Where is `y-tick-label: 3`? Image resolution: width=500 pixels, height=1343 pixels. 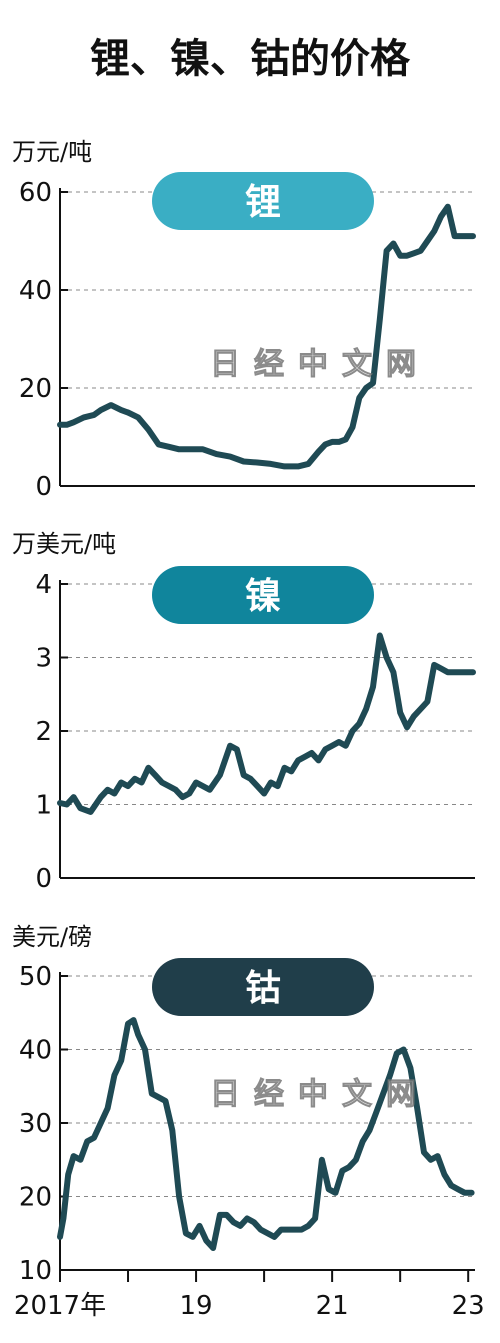 y-tick-label: 3 is located at coordinates (43, 659).